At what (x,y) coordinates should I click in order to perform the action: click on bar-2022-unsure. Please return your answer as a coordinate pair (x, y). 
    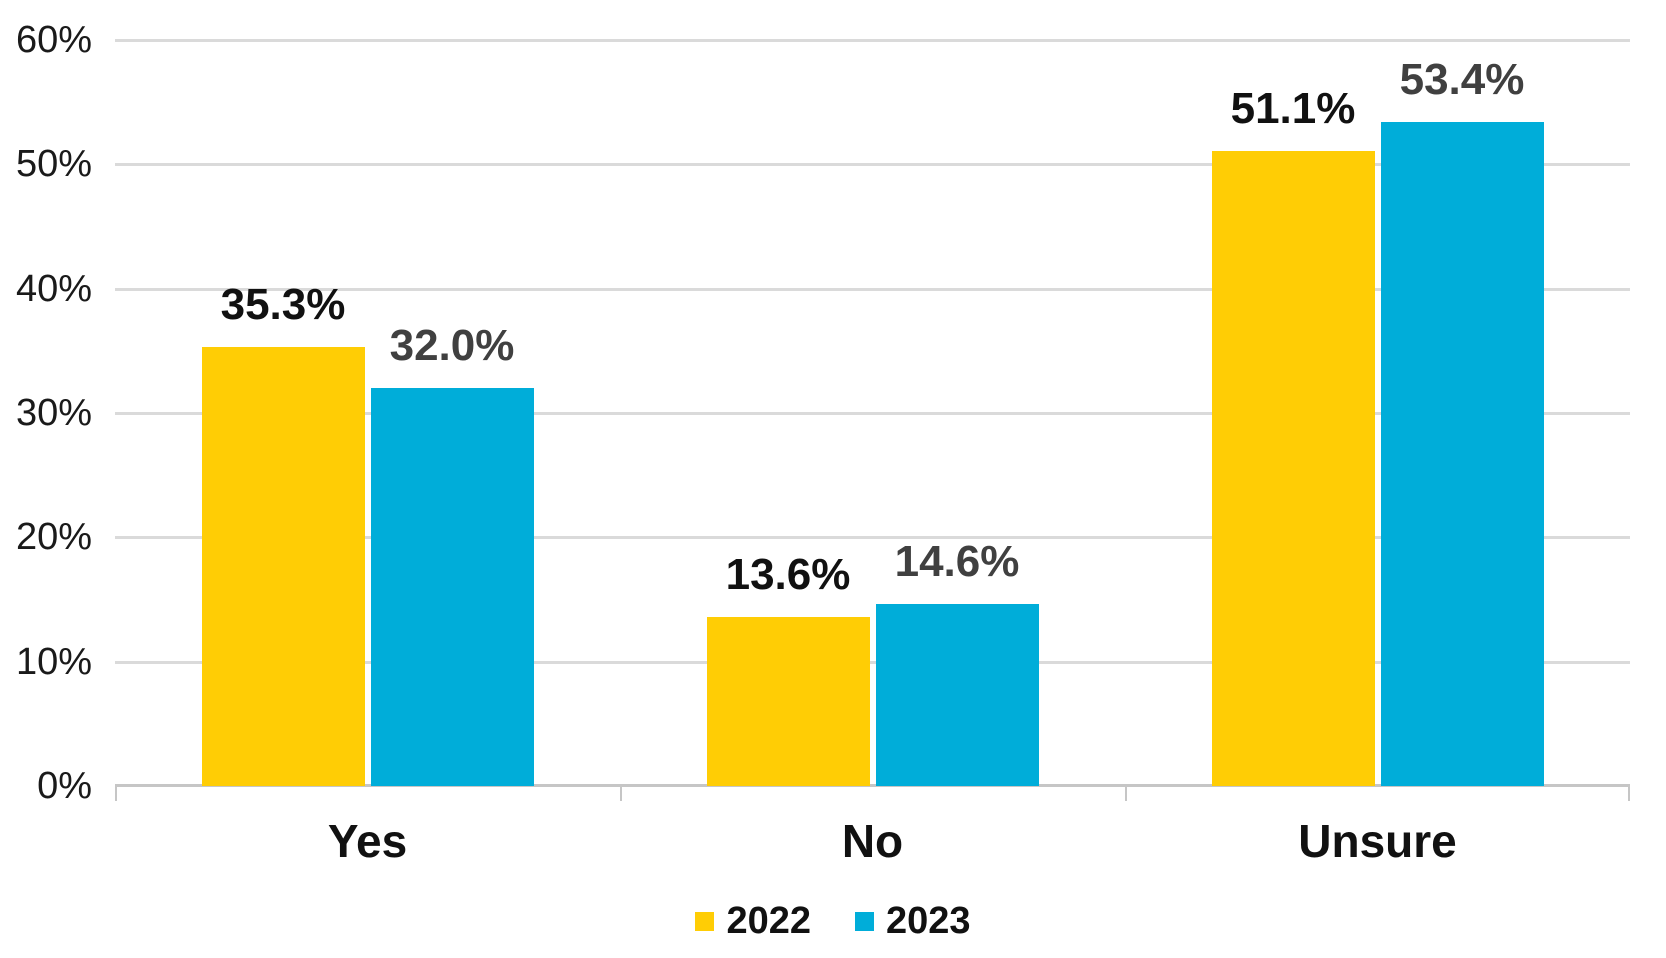
    Looking at the image, I should click on (1293, 468).